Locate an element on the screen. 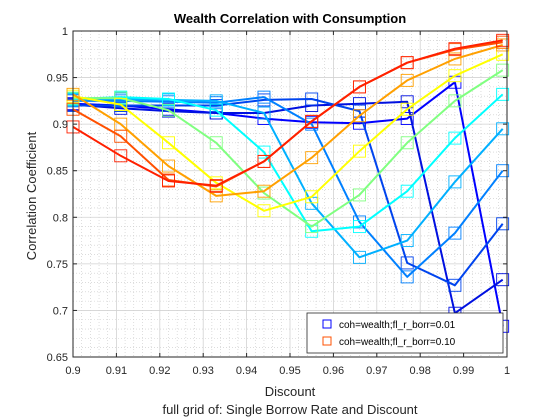 This screenshot has height=420, width=560. y-tick-label: 0.9 is located at coordinates (60, 125).